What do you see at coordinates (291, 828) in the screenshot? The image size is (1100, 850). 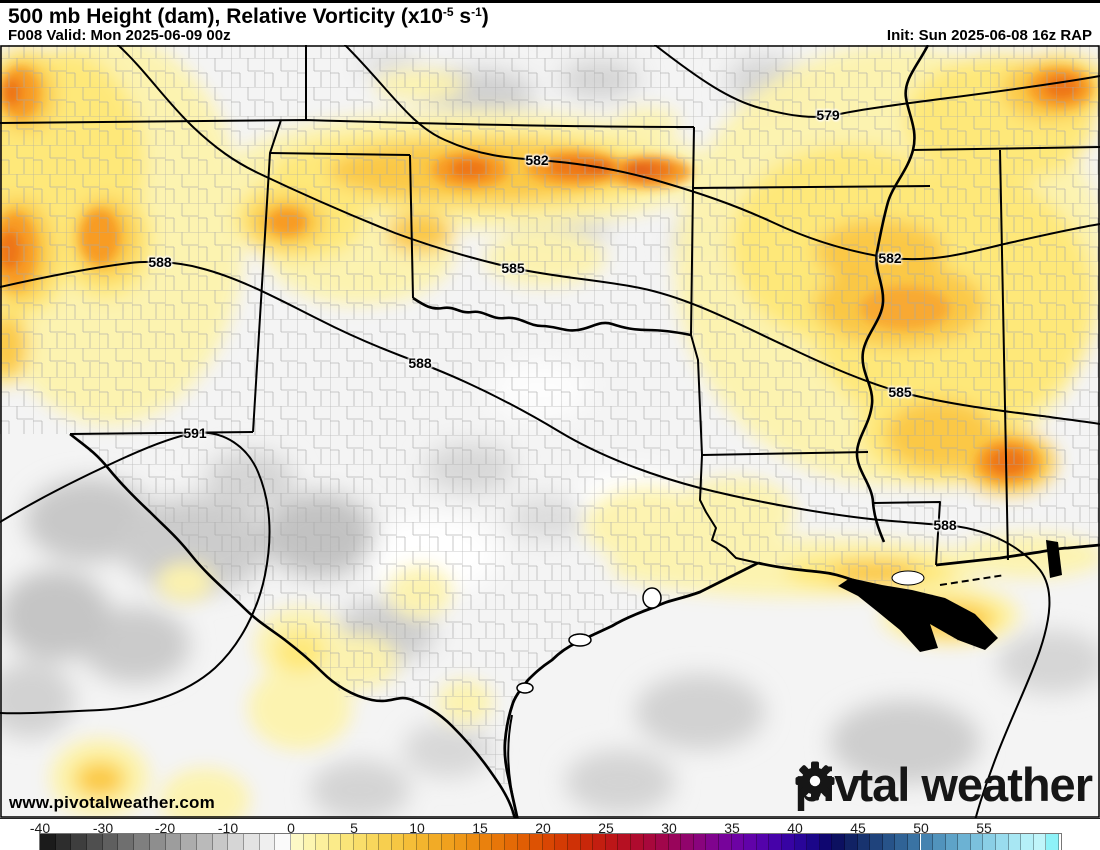 I see `colorbar-tick-label: 0` at bounding box center [291, 828].